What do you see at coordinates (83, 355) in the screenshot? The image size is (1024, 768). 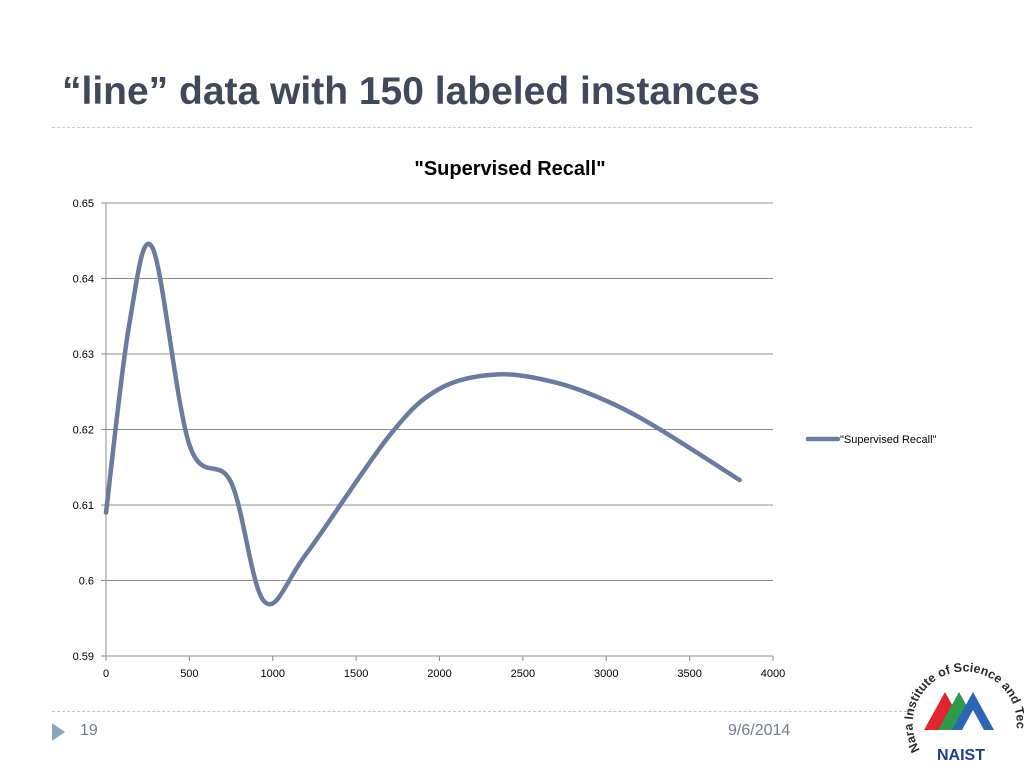 I see `y-tick-label: 0.63` at bounding box center [83, 355].